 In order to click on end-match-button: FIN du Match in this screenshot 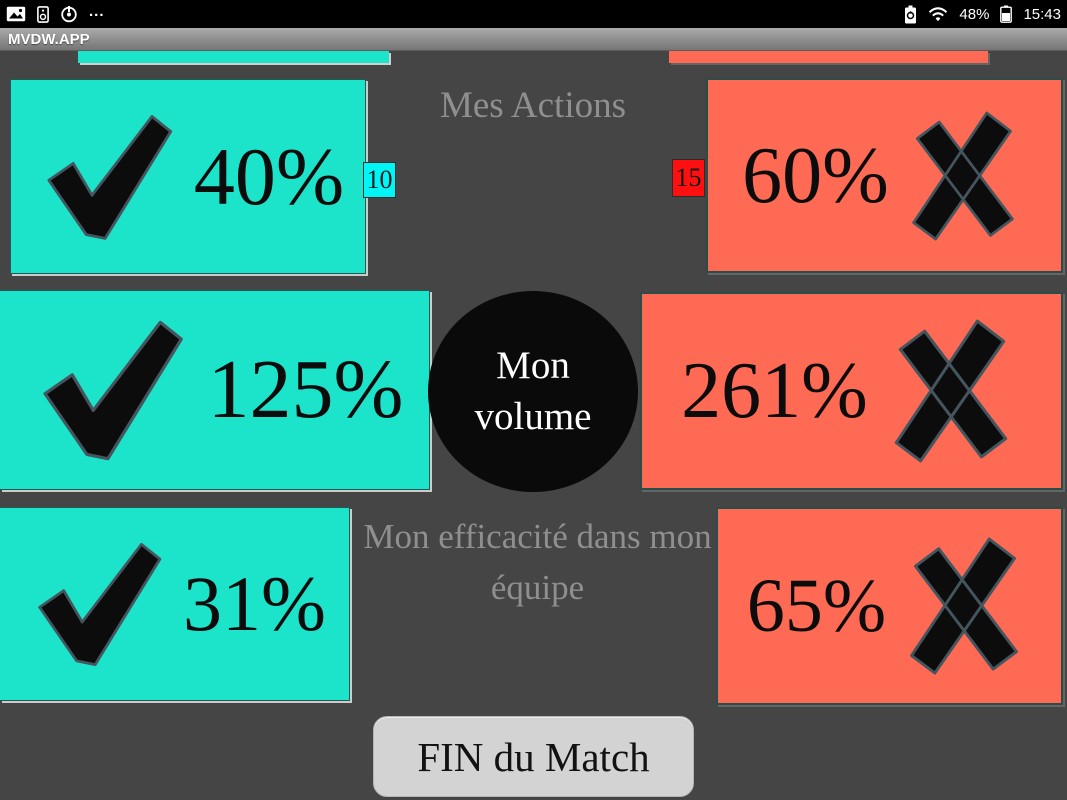, I will do `click(533, 756)`.